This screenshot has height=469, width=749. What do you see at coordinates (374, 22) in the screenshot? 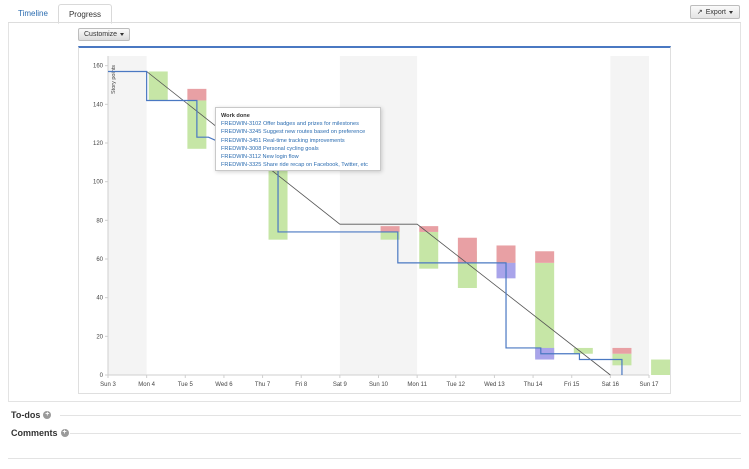
I see `tabs-divider` at bounding box center [374, 22].